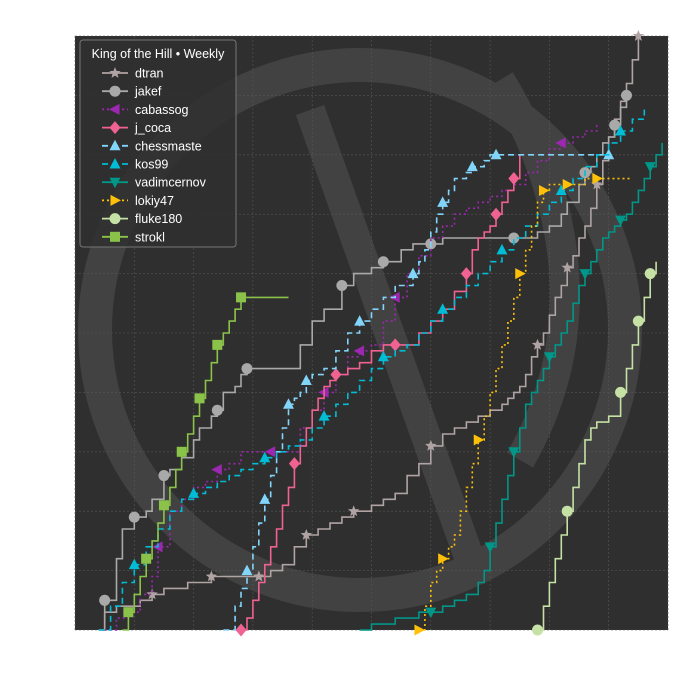 Image resolution: width=700 pixels, height=700 pixels. What do you see at coordinates (205, 461) in the screenshot?
I see `series-strokl` at bounding box center [205, 461].